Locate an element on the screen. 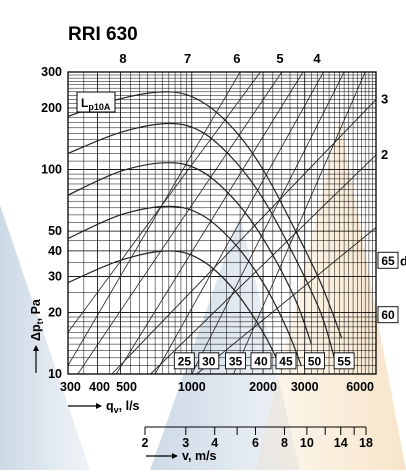  velocity-tick-label: 3 is located at coordinates (185, 443).